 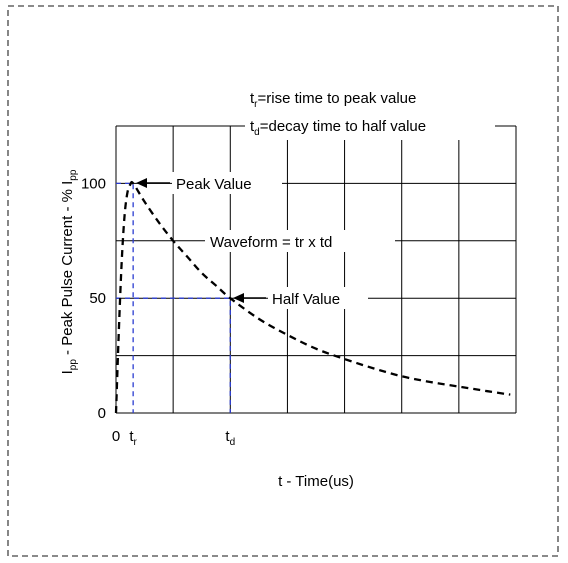 I want to click on y-axis-title-rest-sub: pp, so click(x=73, y=175).